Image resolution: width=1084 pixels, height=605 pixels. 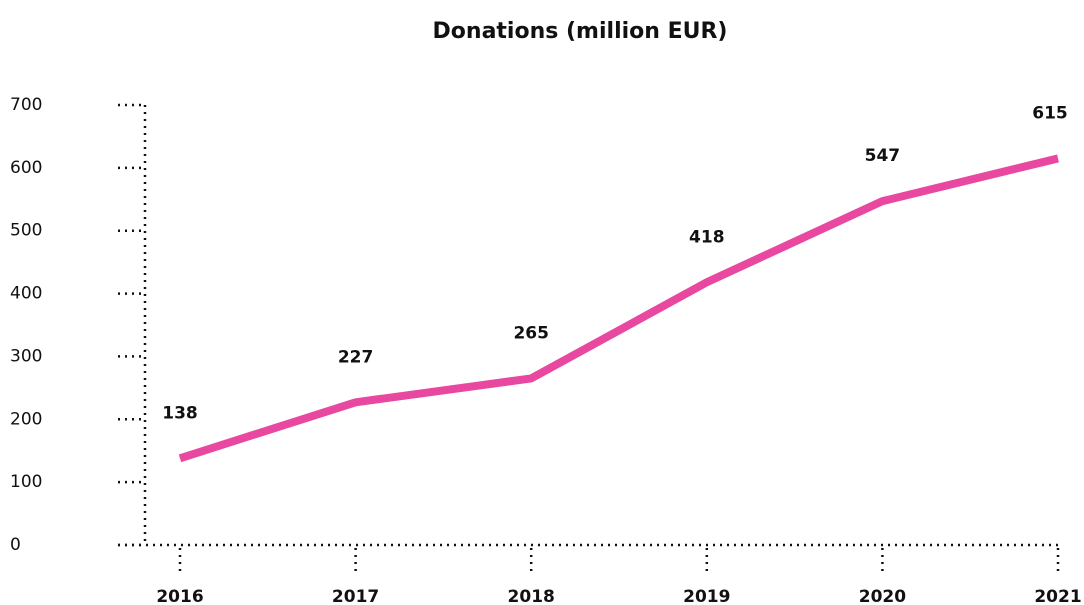 What do you see at coordinates (180, 413) in the screenshot?
I see `data-label: 138` at bounding box center [180, 413].